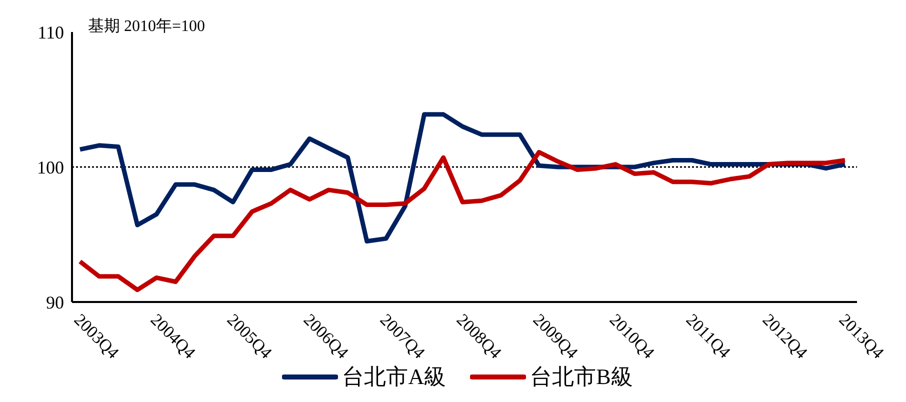 The height and width of the screenshot is (402, 906). What do you see at coordinates (50, 167) in the screenshot?
I see `y-tick-label: 100` at bounding box center [50, 167].